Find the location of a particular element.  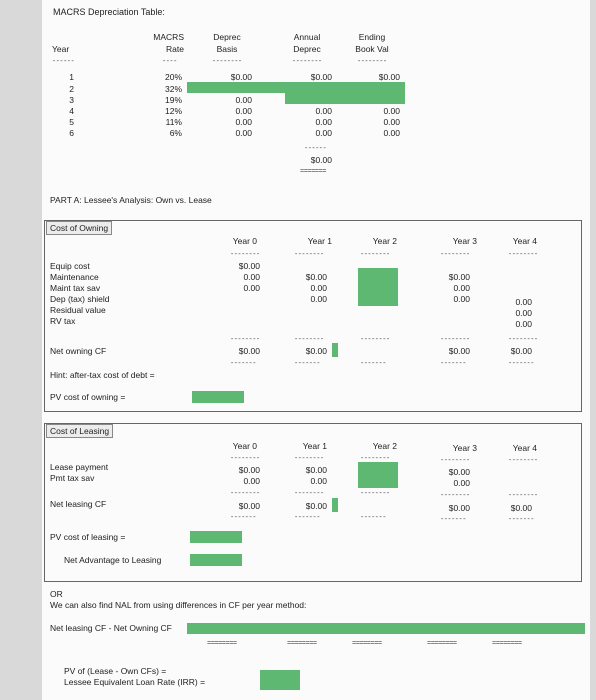

nal-label: Net Advantage to Leasing is located at coordinates (113, 560).